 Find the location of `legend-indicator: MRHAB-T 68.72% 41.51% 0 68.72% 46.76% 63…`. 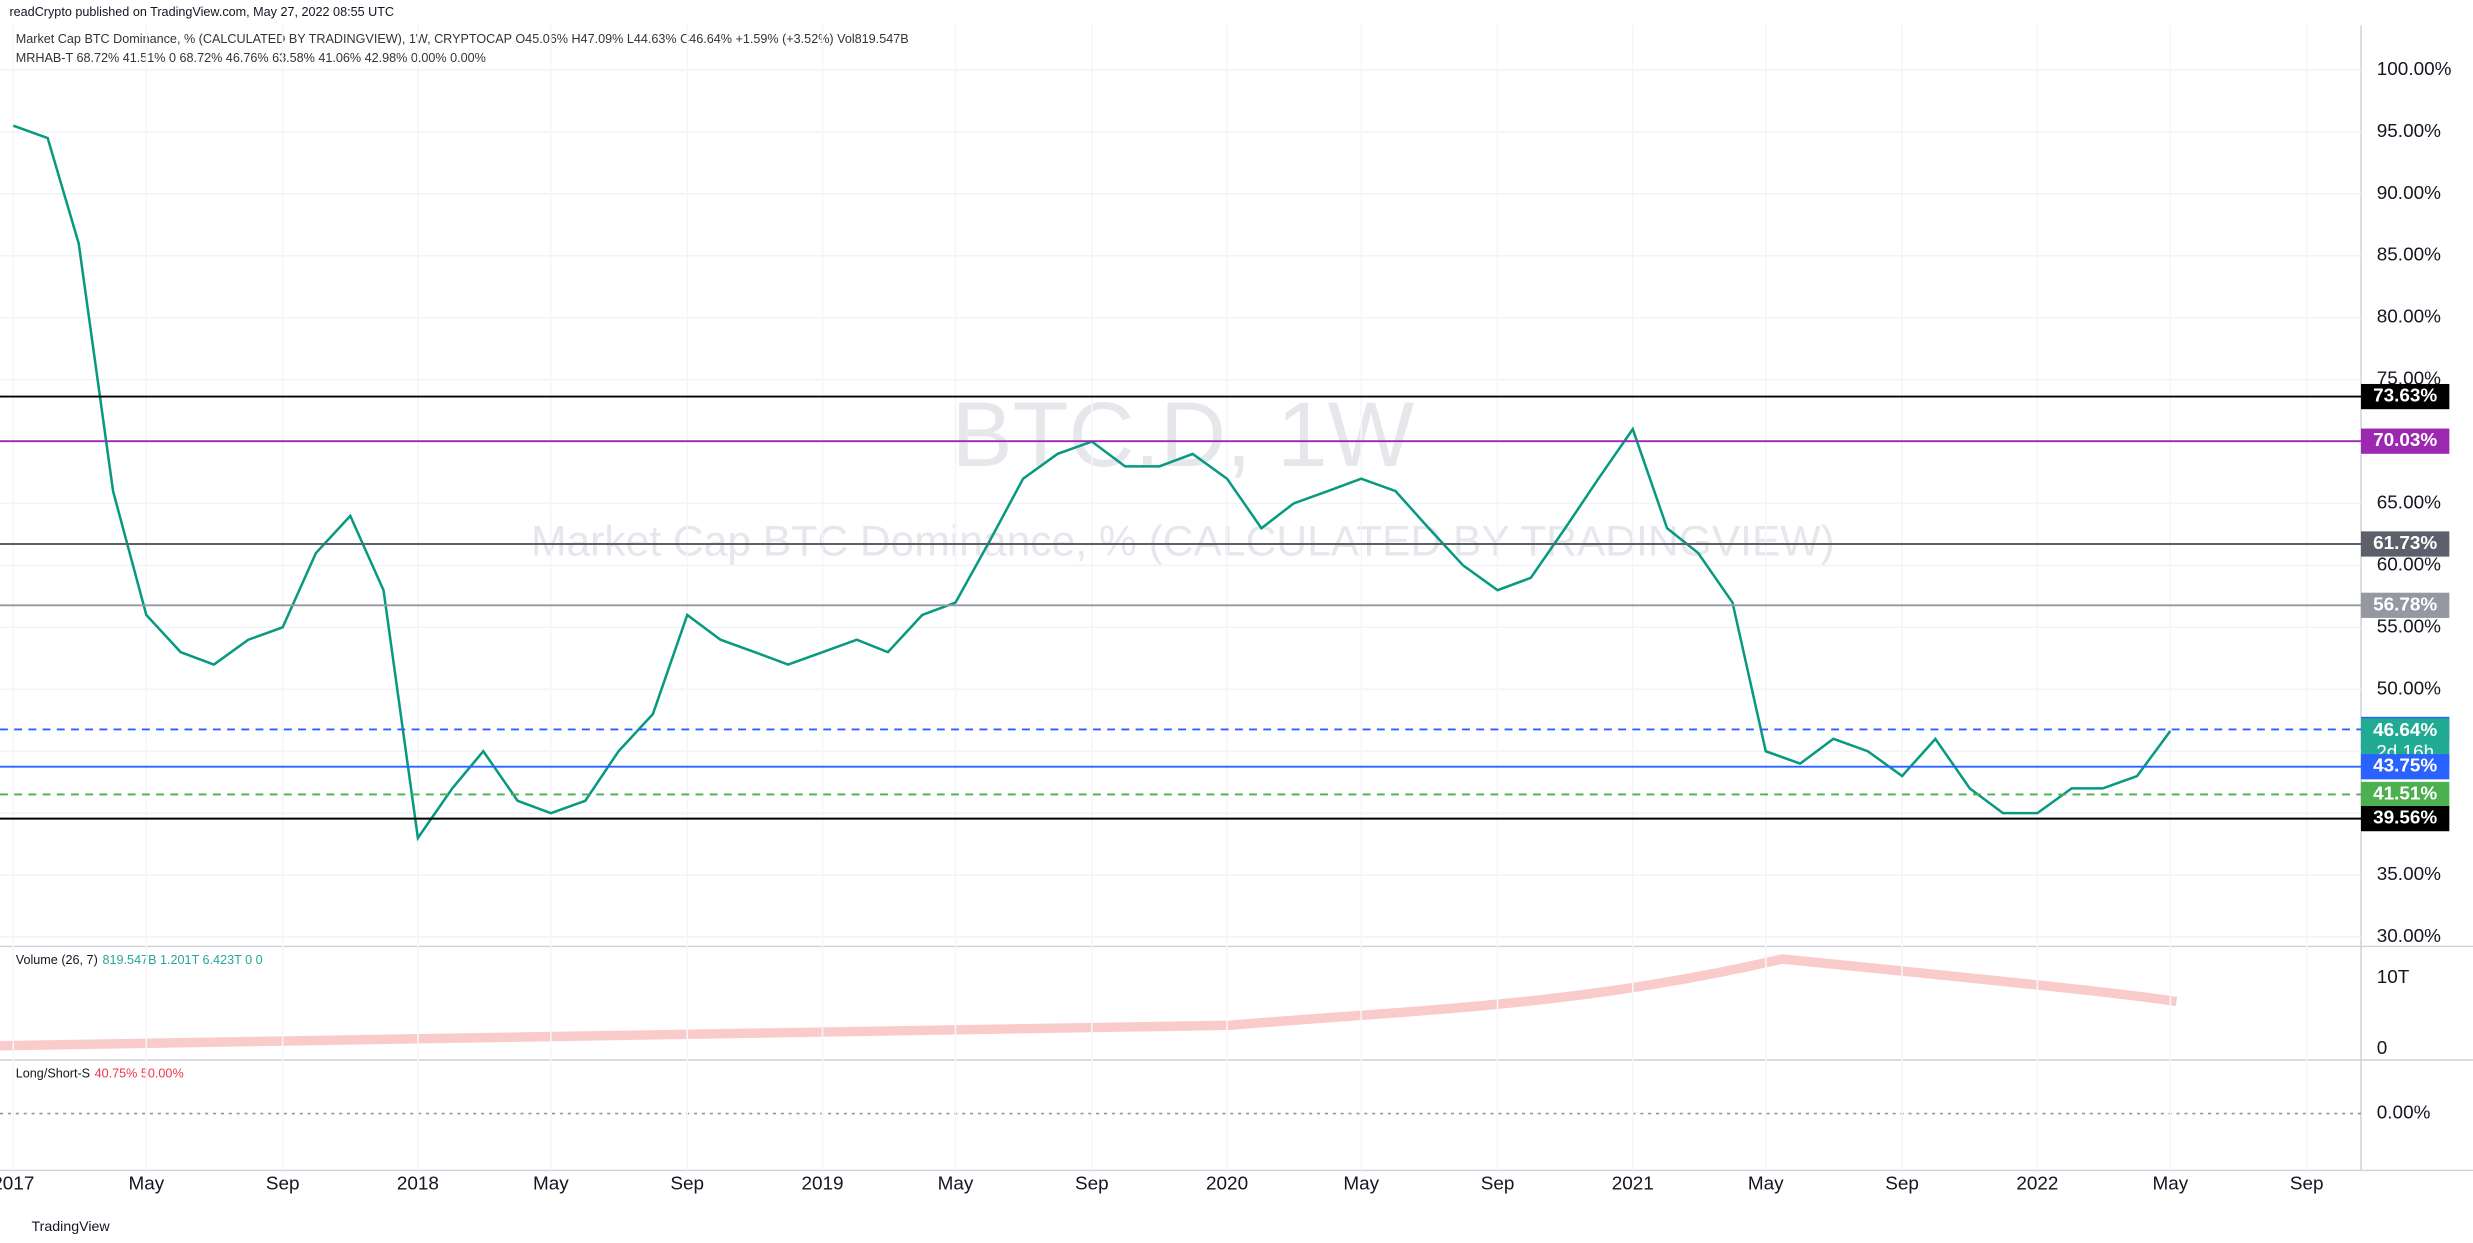

legend-indicator: MRHAB-T 68.72% 41.51% 0 68.72% 46.76% 63… is located at coordinates (251, 58).